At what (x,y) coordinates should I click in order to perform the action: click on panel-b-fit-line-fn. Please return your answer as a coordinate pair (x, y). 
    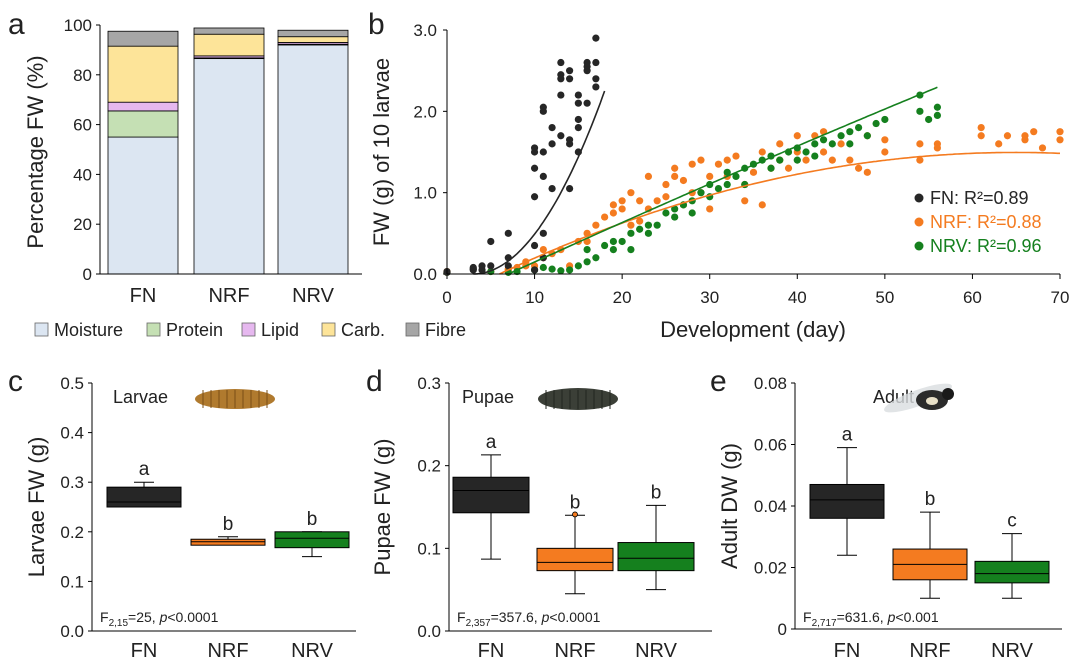
    Looking at the image, I should click on (539, 182).